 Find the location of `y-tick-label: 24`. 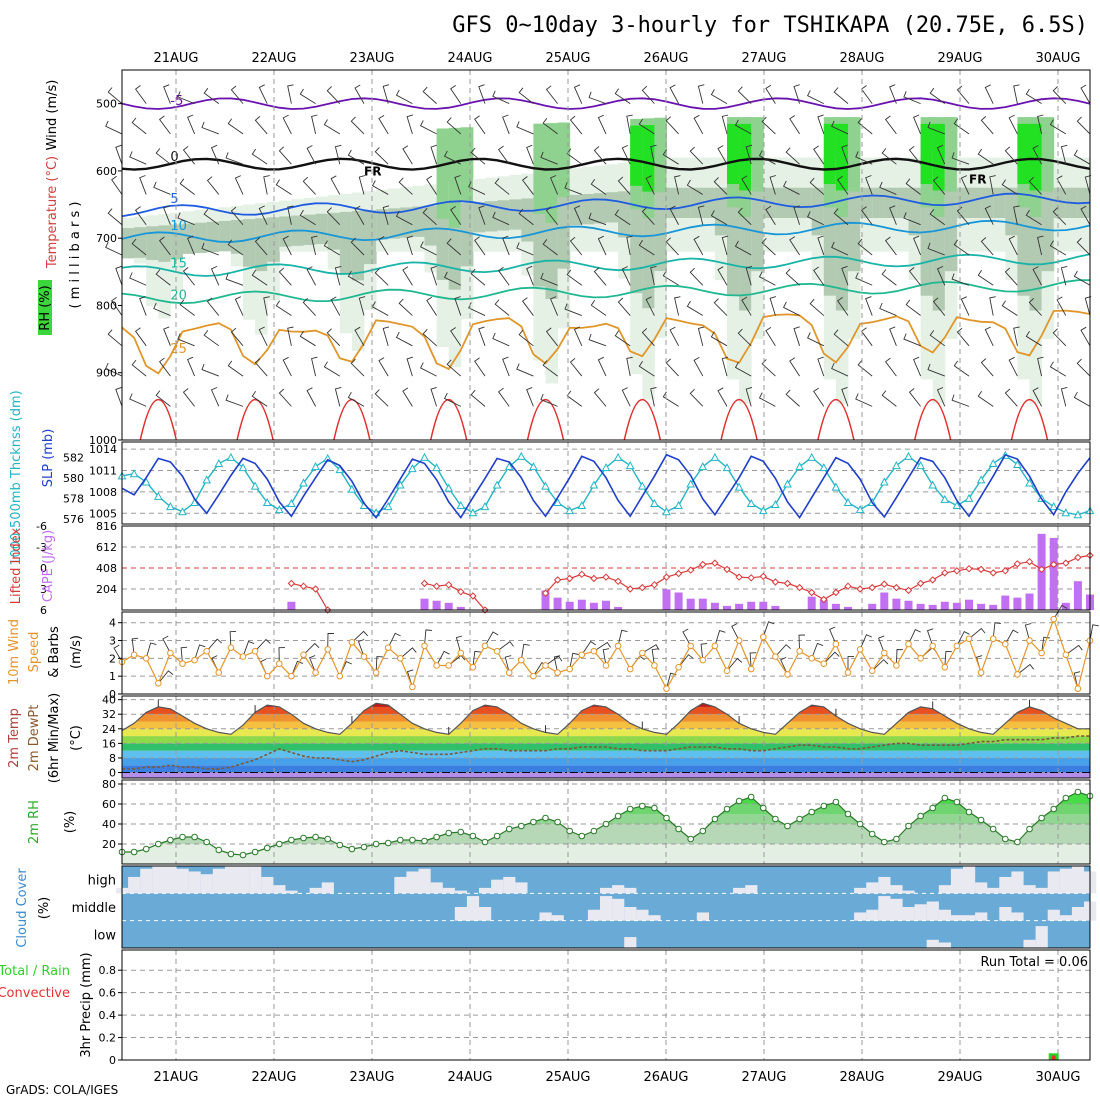

y-tick-label: 24 is located at coordinates (109, 729).